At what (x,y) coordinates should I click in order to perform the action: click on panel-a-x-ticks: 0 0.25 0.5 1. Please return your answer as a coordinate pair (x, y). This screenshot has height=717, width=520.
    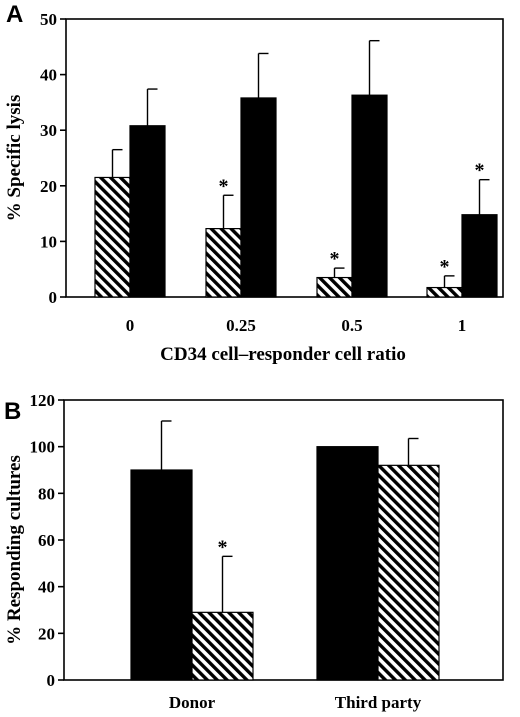
    Looking at the image, I should click on (296, 325).